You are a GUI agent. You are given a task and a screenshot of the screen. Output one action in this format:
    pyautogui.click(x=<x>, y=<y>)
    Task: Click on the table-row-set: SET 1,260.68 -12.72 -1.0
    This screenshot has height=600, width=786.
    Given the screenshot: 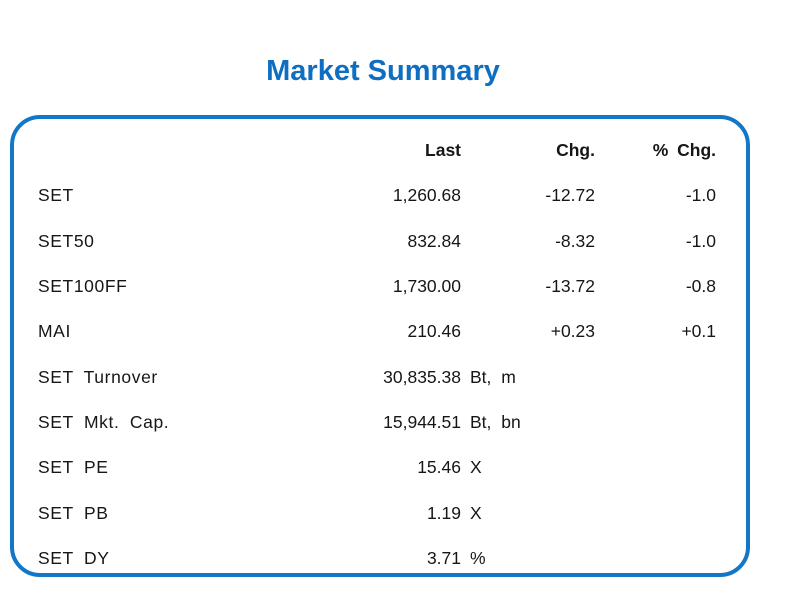 What is the action you would take?
    pyautogui.click(x=380, y=195)
    